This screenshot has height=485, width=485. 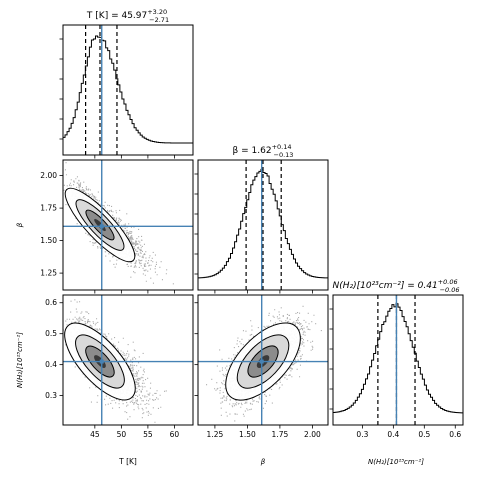 I want to click on xtick-label-beta-3: 2.00, so click(x=312, y=434).